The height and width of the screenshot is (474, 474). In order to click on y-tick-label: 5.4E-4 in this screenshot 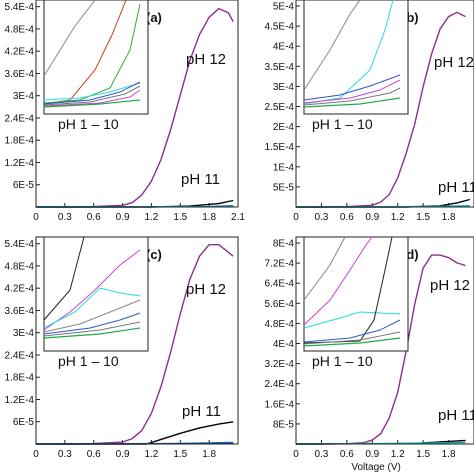, I will do `click(20, 244)`.